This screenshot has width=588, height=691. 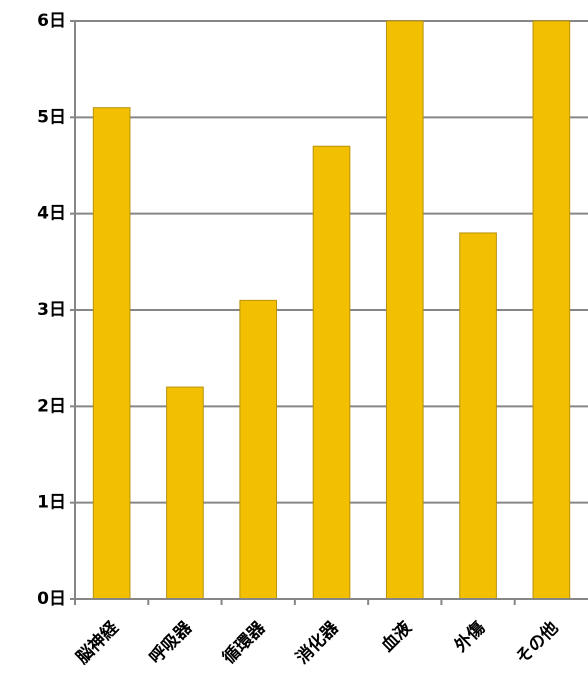 What do you see at coordinates (537, 642) in the screenshot?
I see `category-label: その他` at bounding box center [537, 642].